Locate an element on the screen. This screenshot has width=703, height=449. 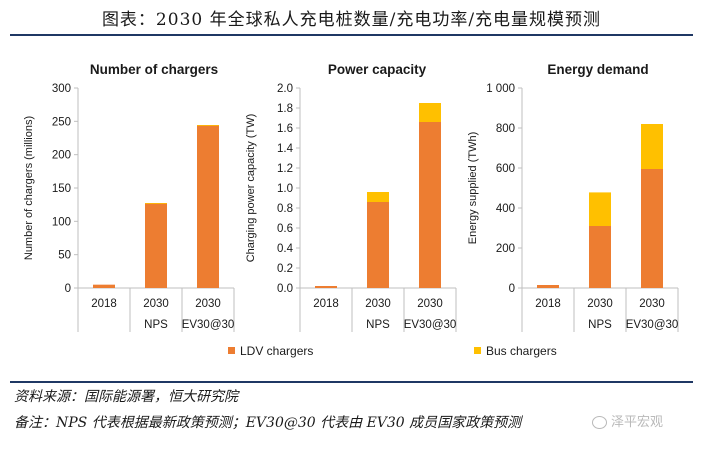
watermark: 泽平宏观 is located at coordinates (627, 420).